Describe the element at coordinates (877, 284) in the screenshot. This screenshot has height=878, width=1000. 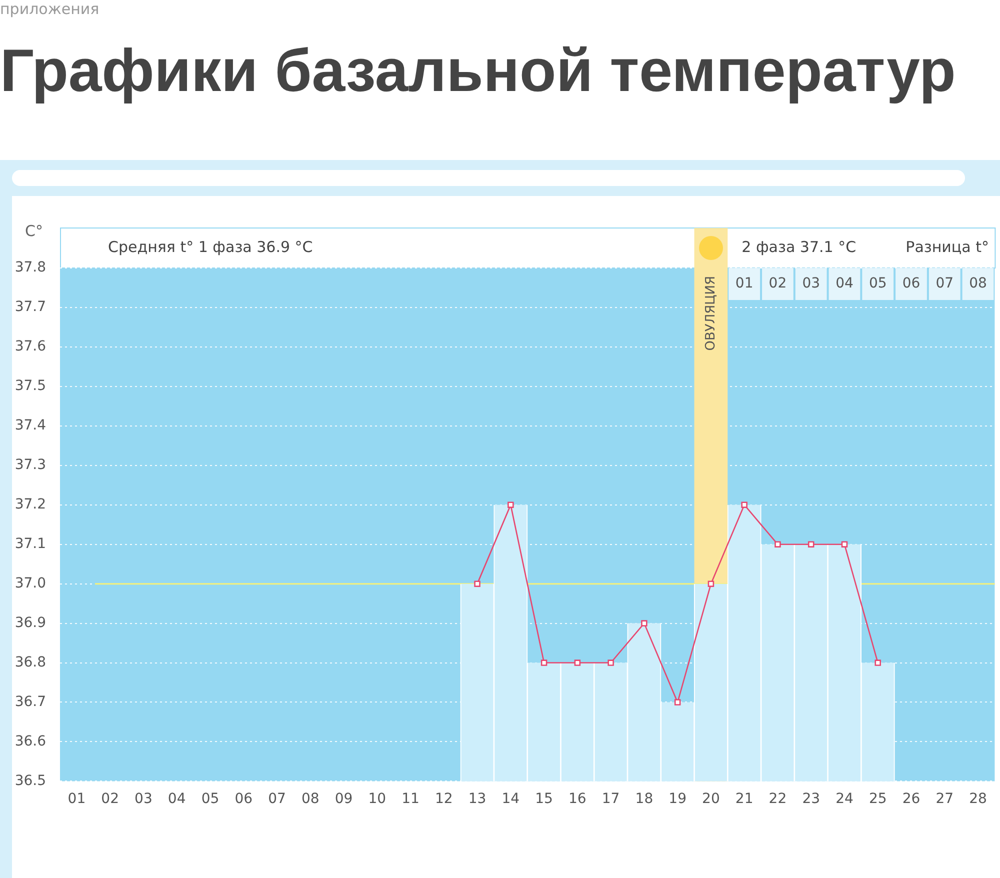
I see `annotation: 05` at that location.